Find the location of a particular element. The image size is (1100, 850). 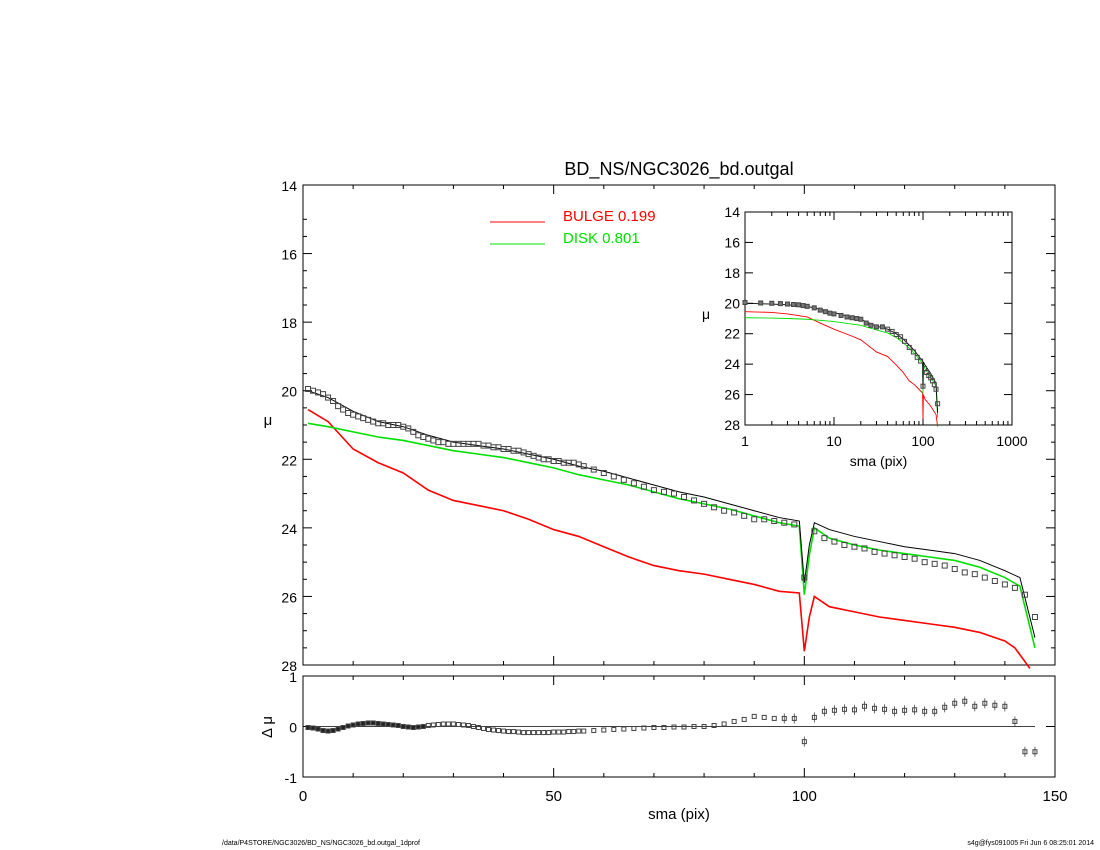

main-y-tick-label: 28 is located at coordinates (289, 666).